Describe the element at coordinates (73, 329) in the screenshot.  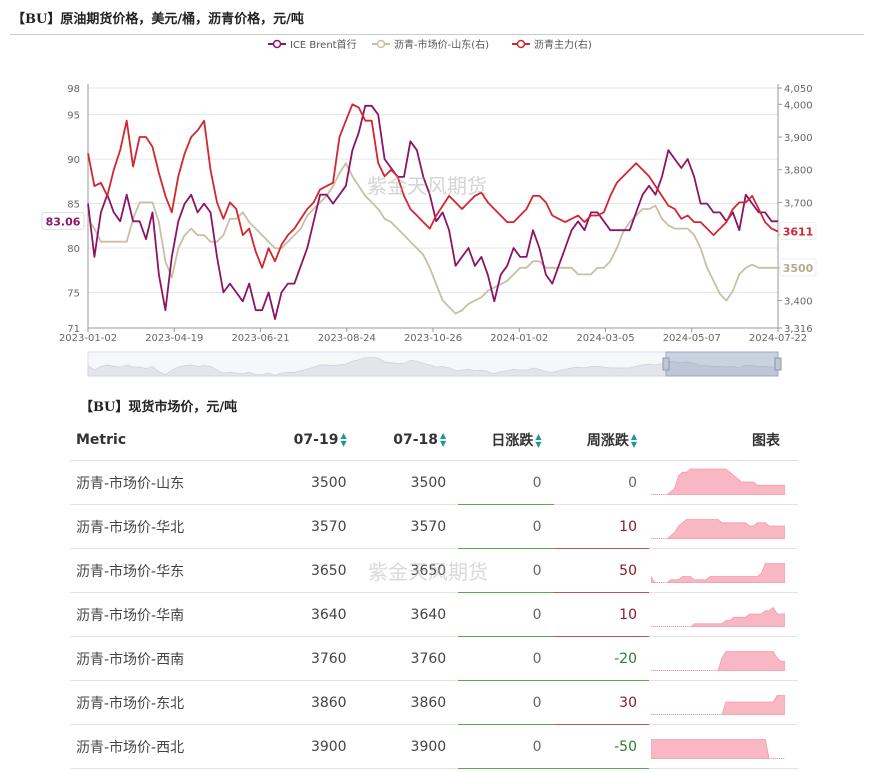
I see `y-left-tick-label: 71` at that location.